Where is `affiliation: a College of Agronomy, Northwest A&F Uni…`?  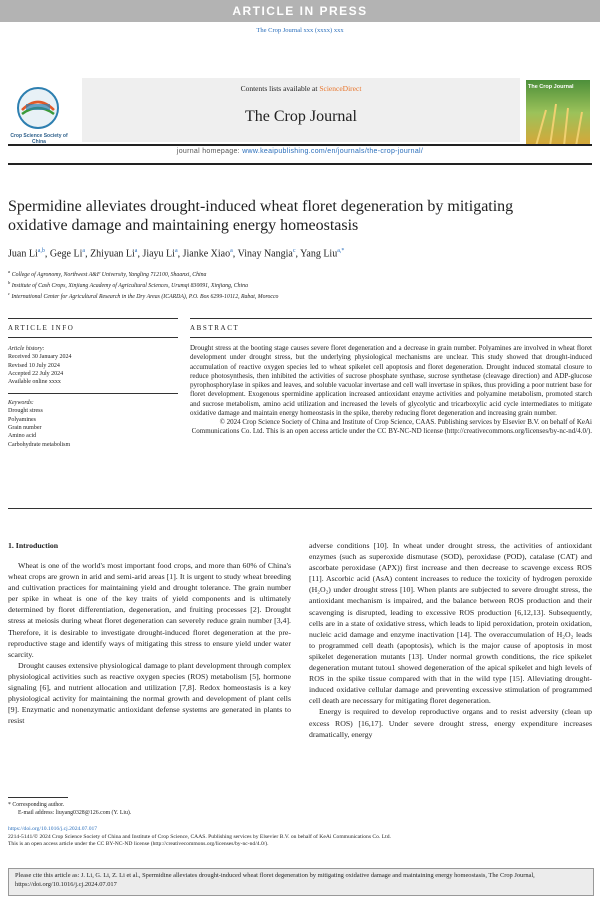 affiliation: a College of Agronomy, Northwest A&F Uni… is located at coordinates (300, 273).